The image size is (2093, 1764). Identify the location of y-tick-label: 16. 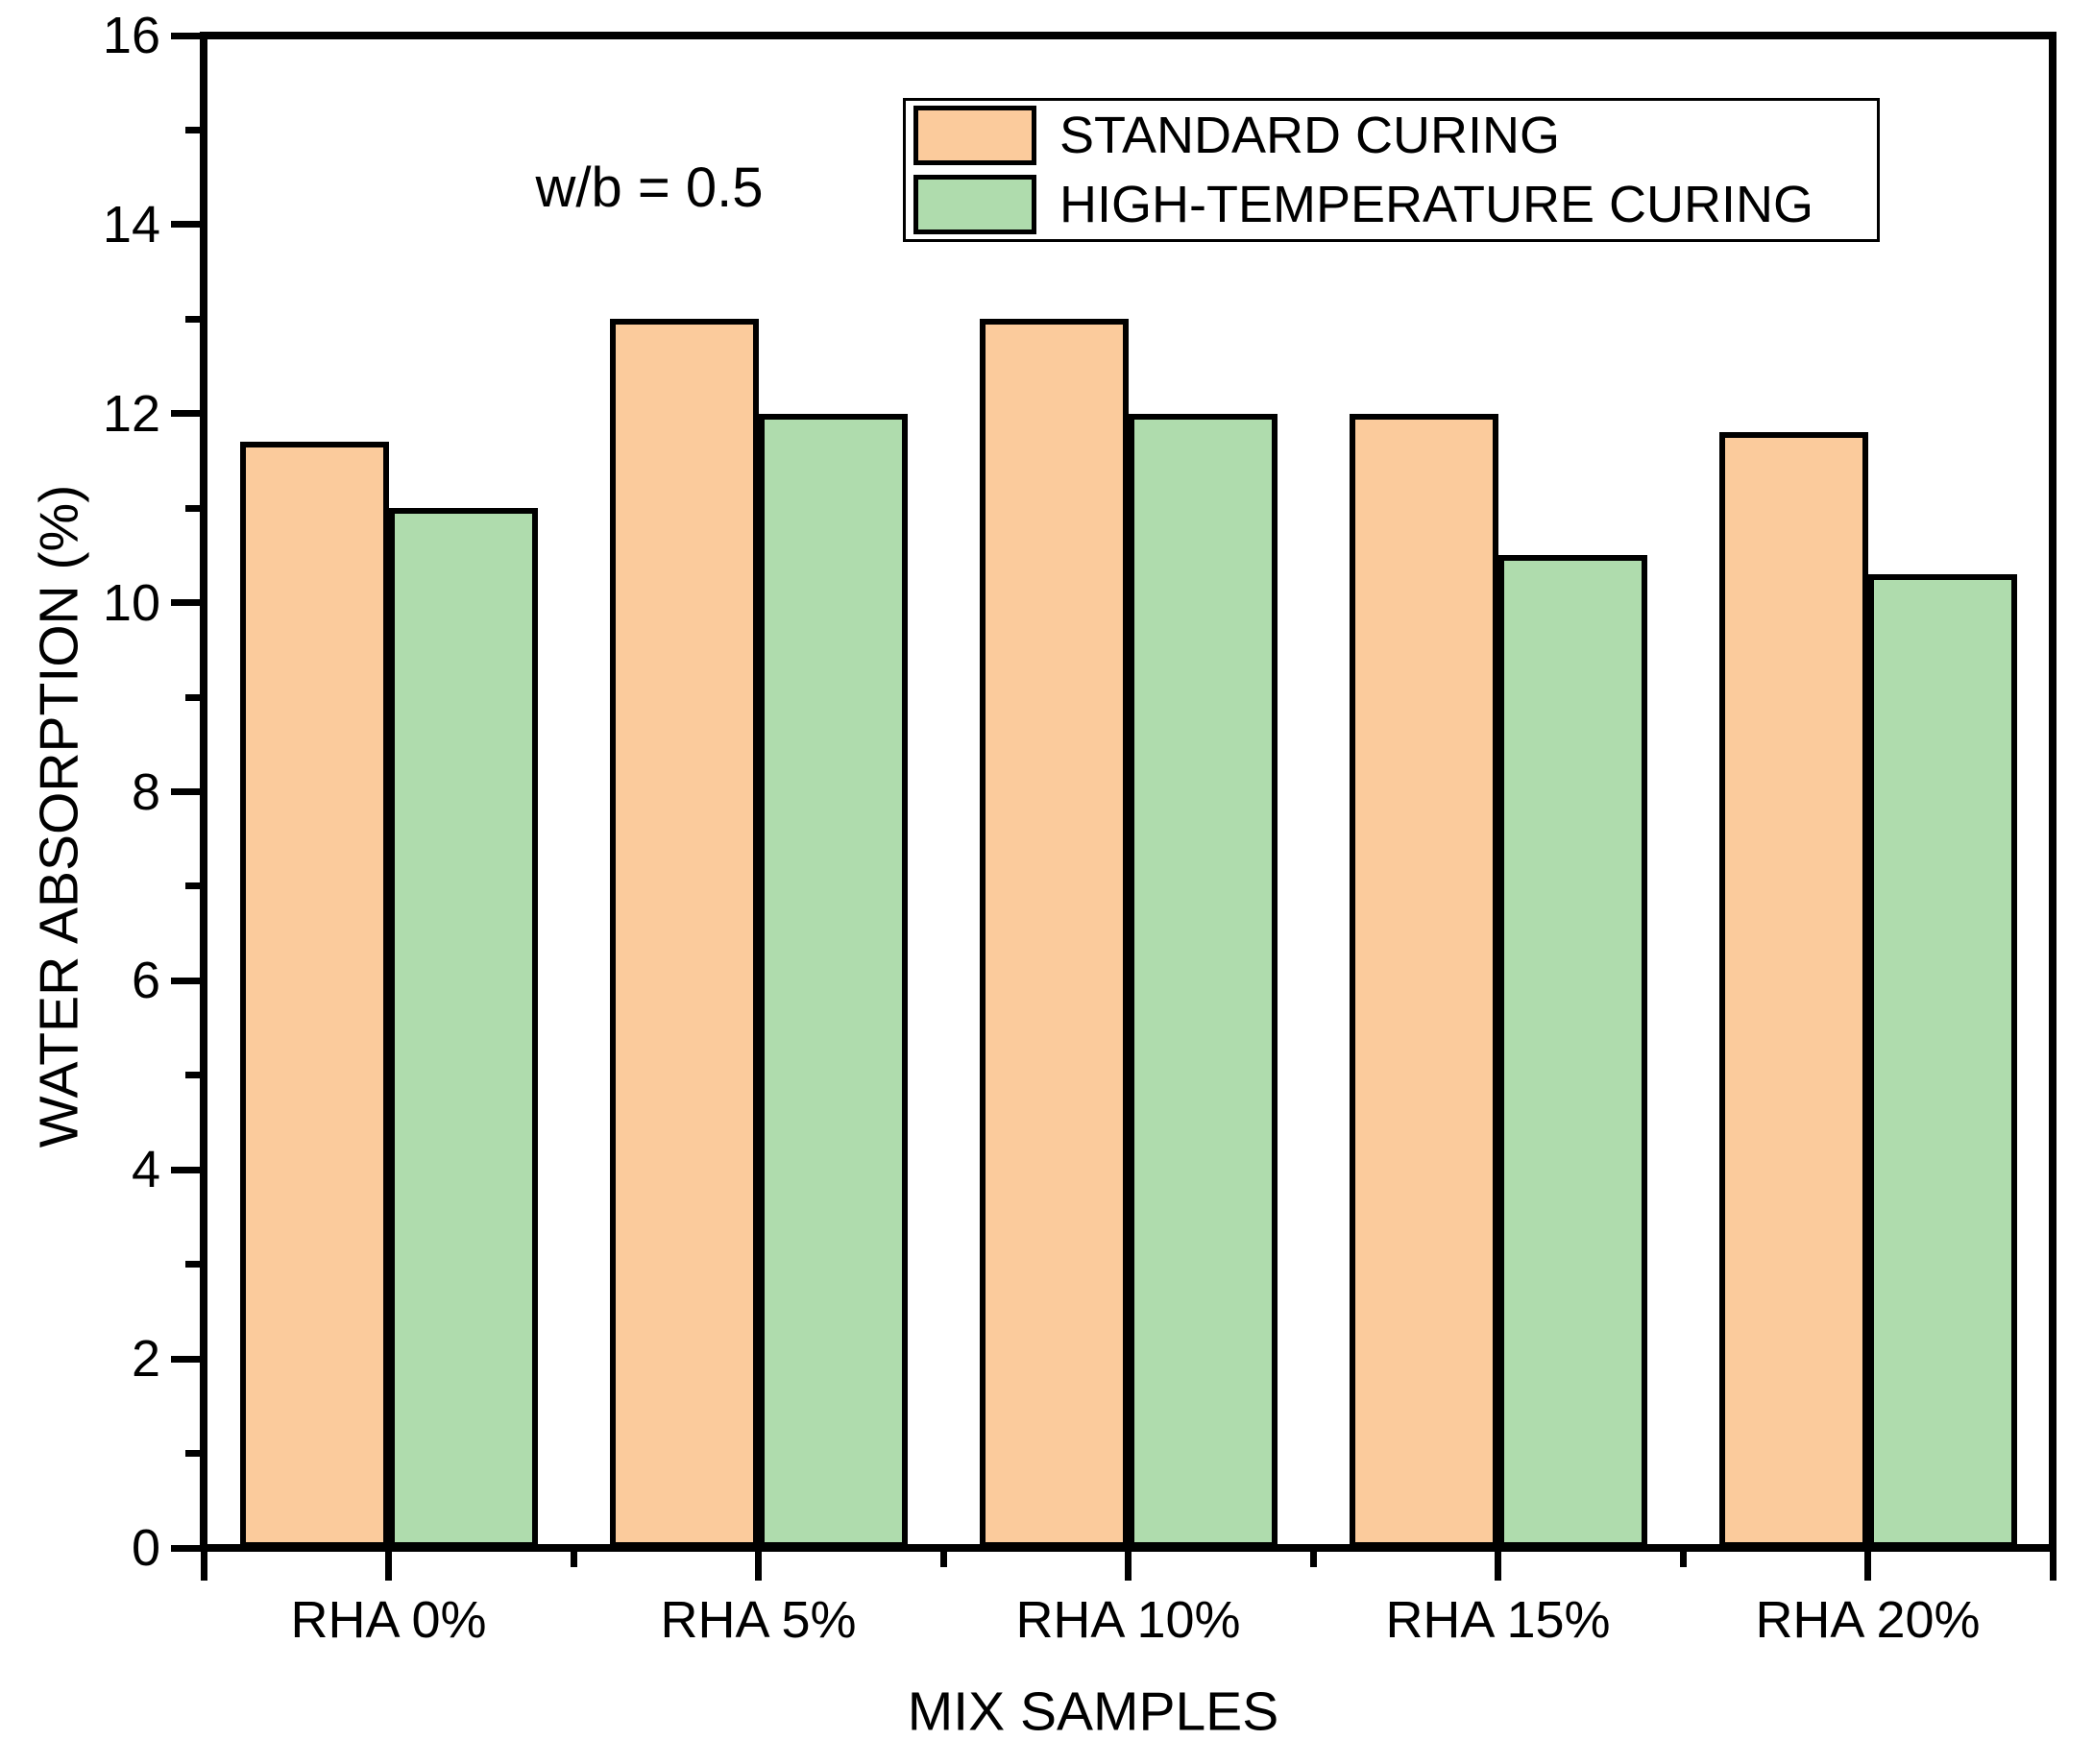
(131, 35).